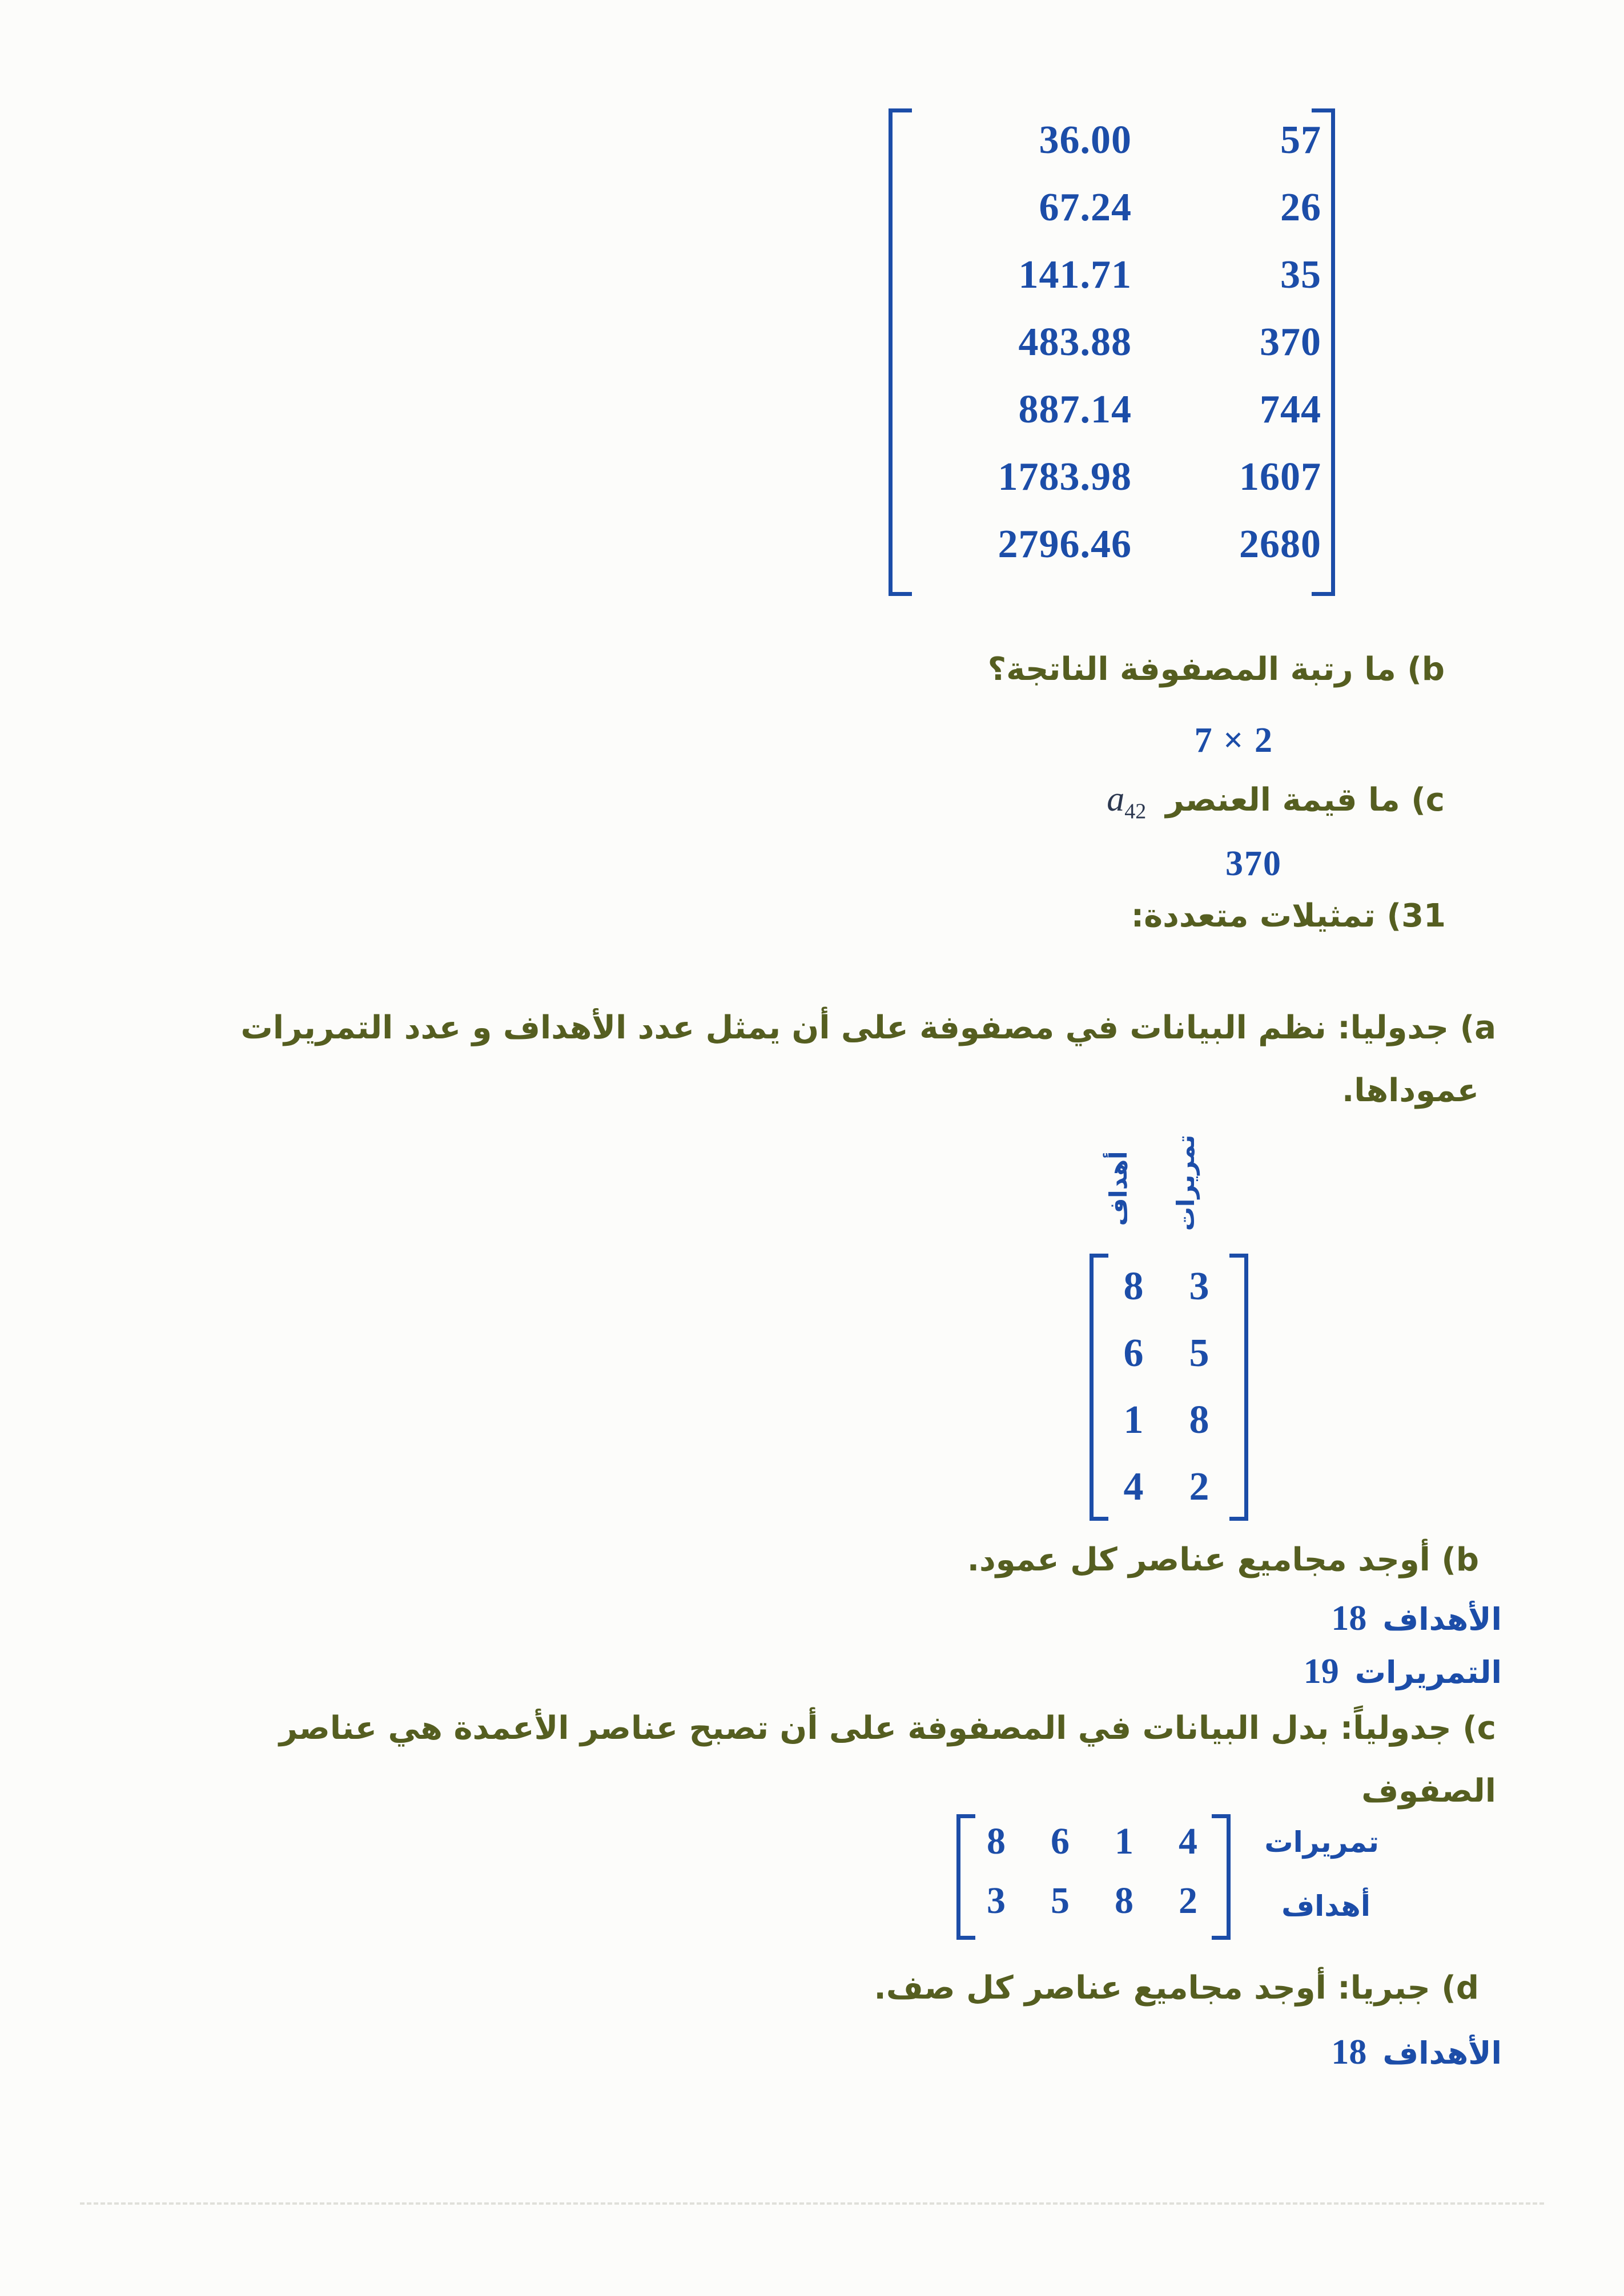 This screenshot has width=1624, height=2296. Describe the element at coordinates (1097, 1909) in the screenshot. I see `matrix-row: 3 5 8 2` at that location.